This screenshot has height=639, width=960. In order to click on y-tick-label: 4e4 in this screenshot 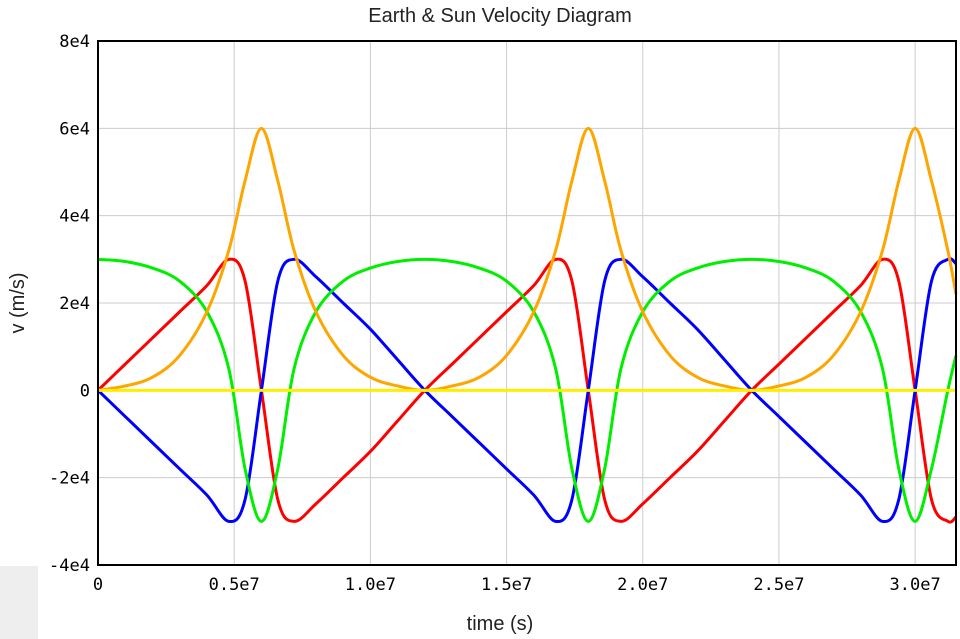, I will do `click(74, 217)`.